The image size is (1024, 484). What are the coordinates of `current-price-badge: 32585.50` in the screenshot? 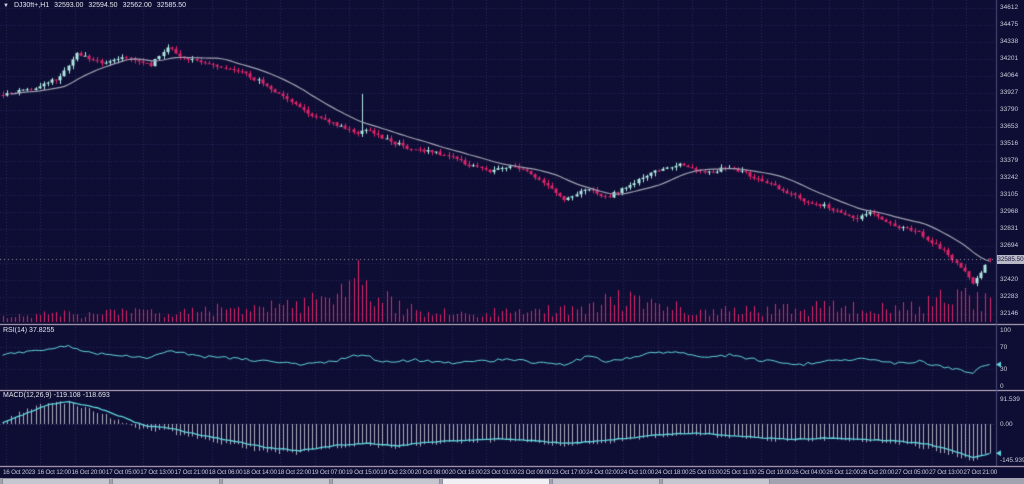 It's located at (1010, 260).